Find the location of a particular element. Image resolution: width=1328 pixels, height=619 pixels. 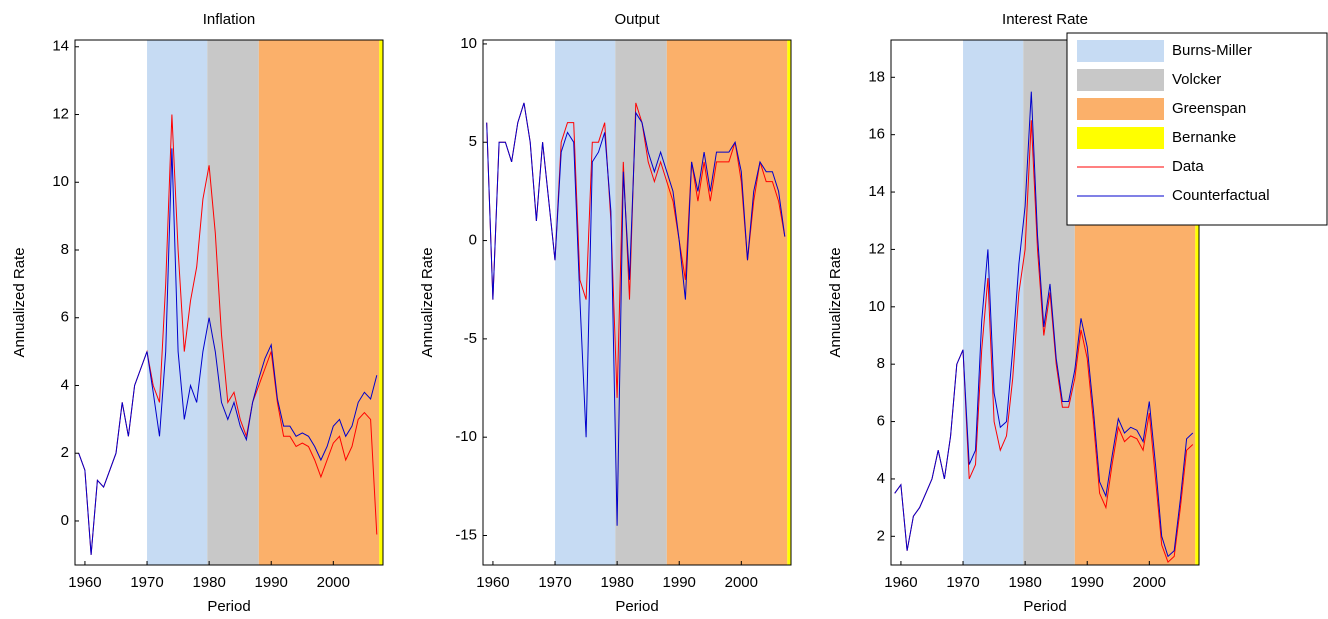

chart-title: Output is located at coordinates (637, 19).